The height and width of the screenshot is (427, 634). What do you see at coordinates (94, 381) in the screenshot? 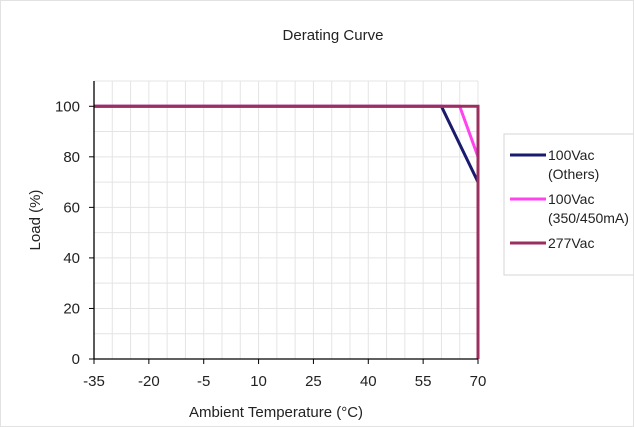
I see `x-tick-label: -35` at bounding box center [94, 381].